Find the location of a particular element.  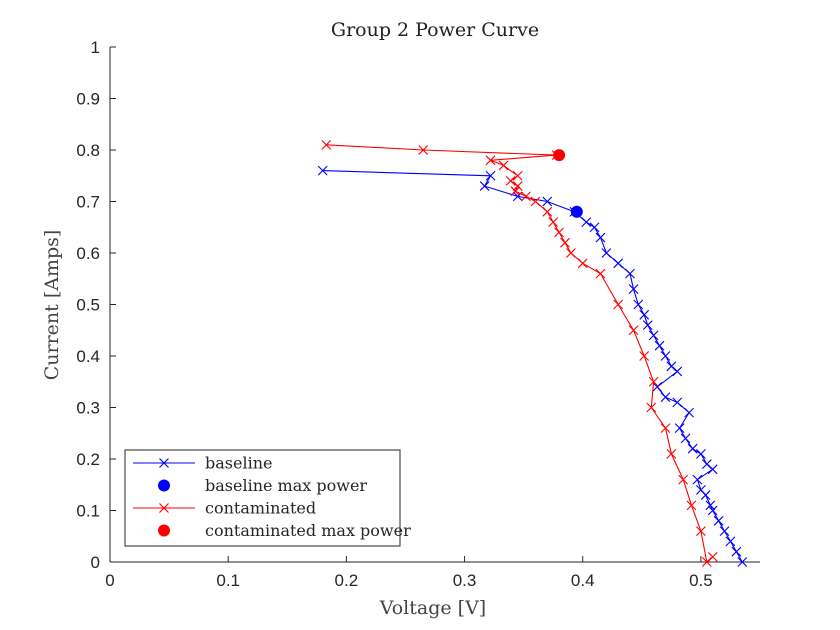

series-contaminated-max-power is located at coordinates (559, 155).